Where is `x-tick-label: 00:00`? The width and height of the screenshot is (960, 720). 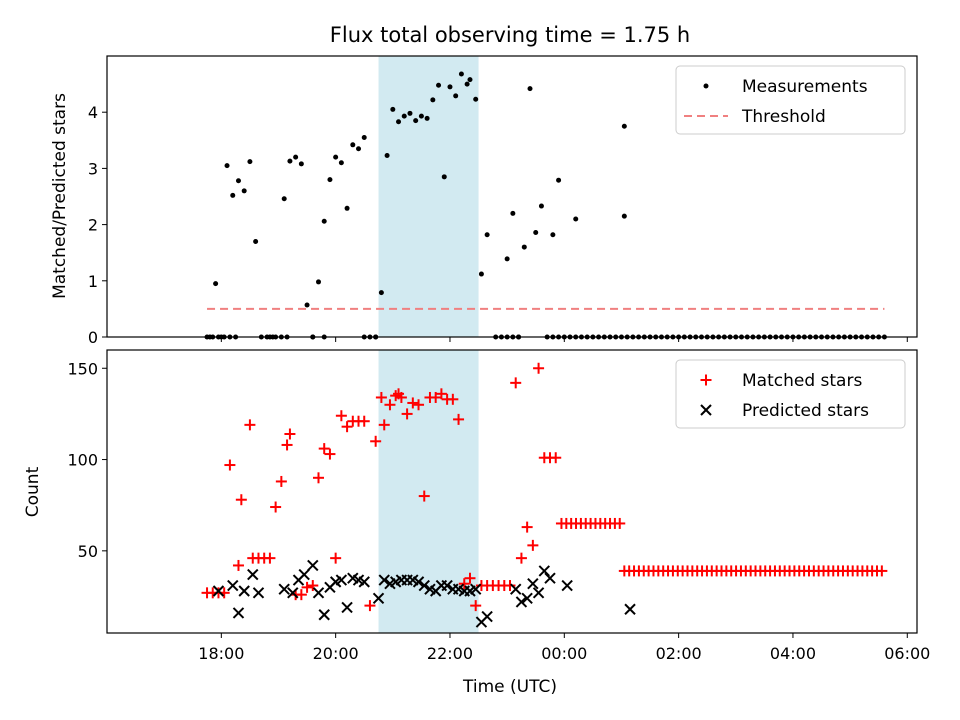 x-tick-label: 00:00 is located at coordinates (564, 653).